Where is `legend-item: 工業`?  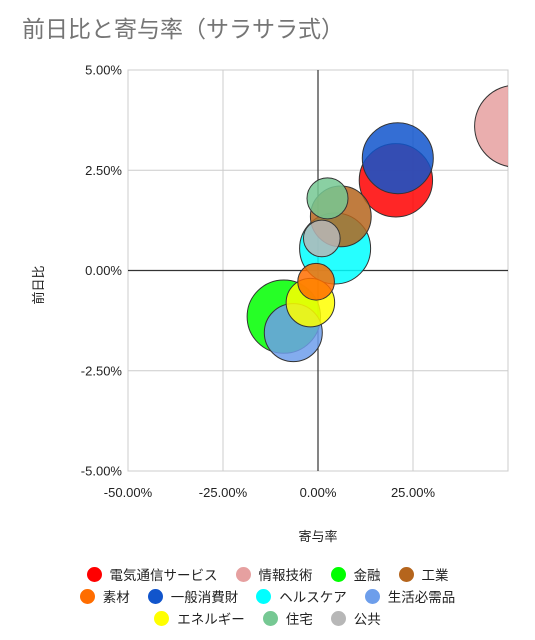
legend-item: 工業 is located at coordinates (423, 574).